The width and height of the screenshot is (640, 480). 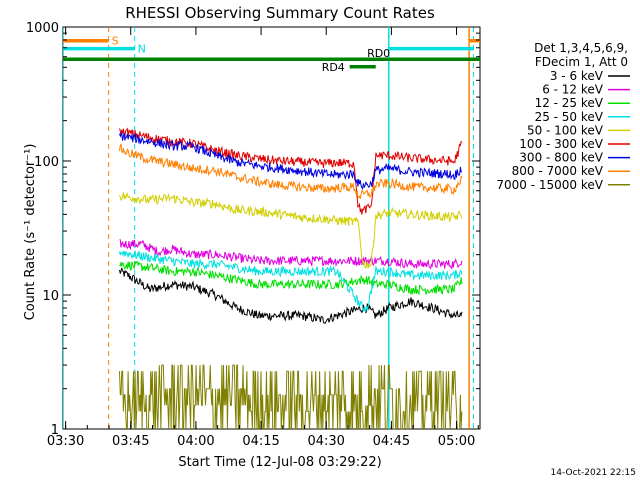 I want to click on legend-header-line-1: Det 1,3,4,5,6,9,, so click(x=581, y=48).